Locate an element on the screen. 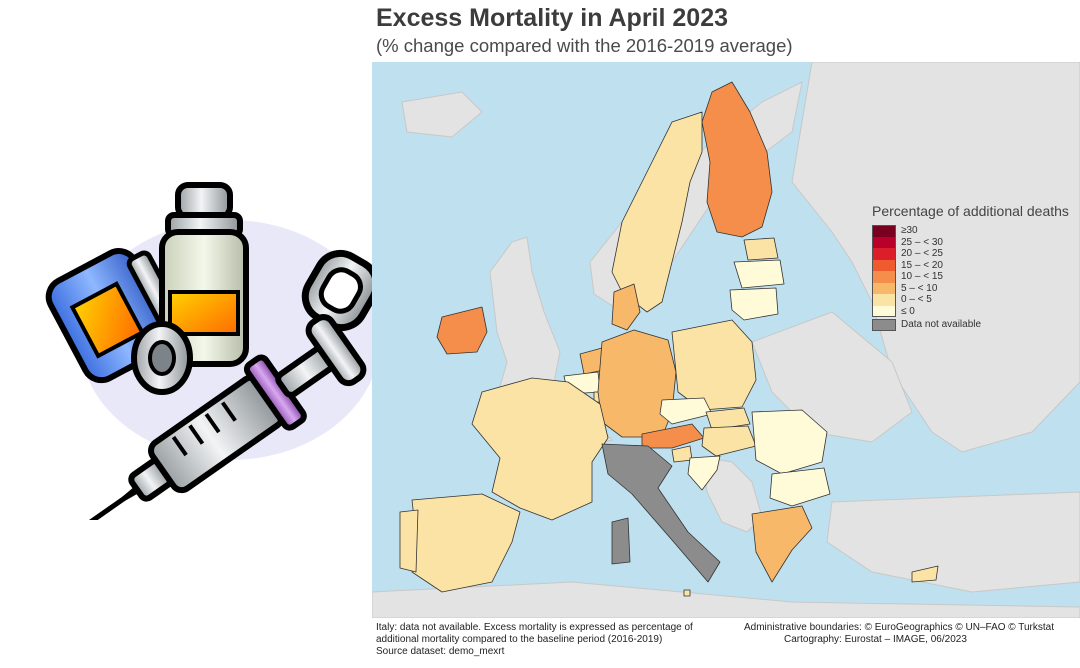 The image size is (1080, 668). country-romania is located at coordinates (789, 442).